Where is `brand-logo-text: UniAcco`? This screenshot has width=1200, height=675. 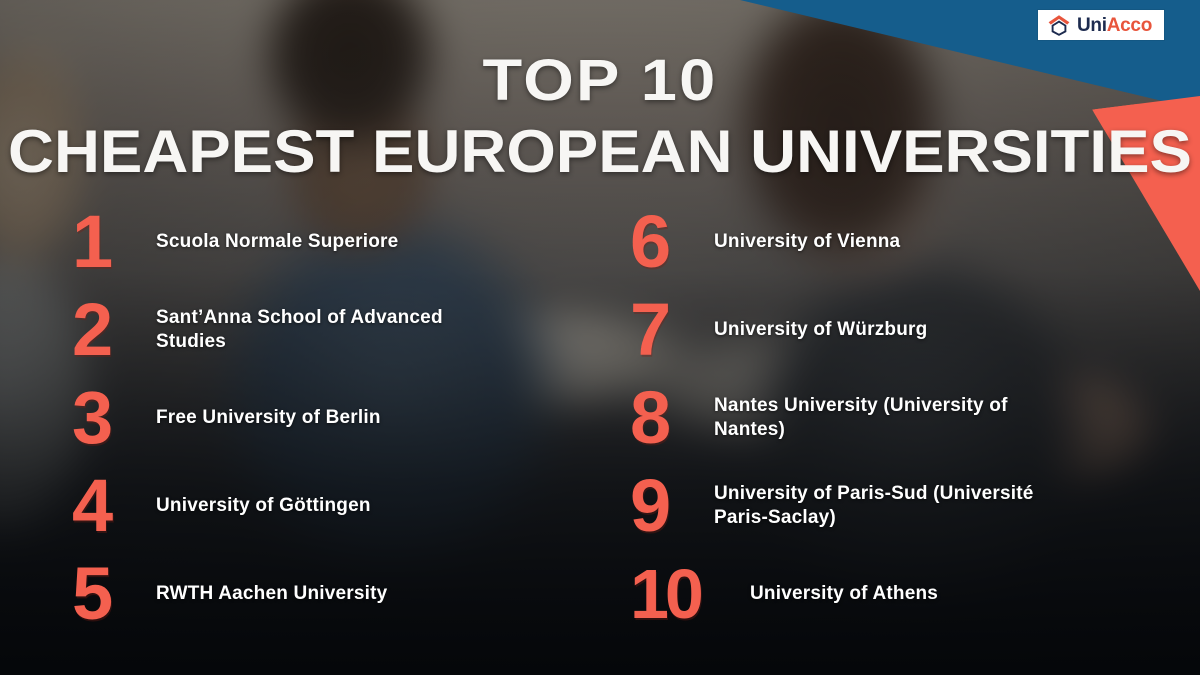 brand-logo-text: UniAcco is located at coordinates (1114, 25).